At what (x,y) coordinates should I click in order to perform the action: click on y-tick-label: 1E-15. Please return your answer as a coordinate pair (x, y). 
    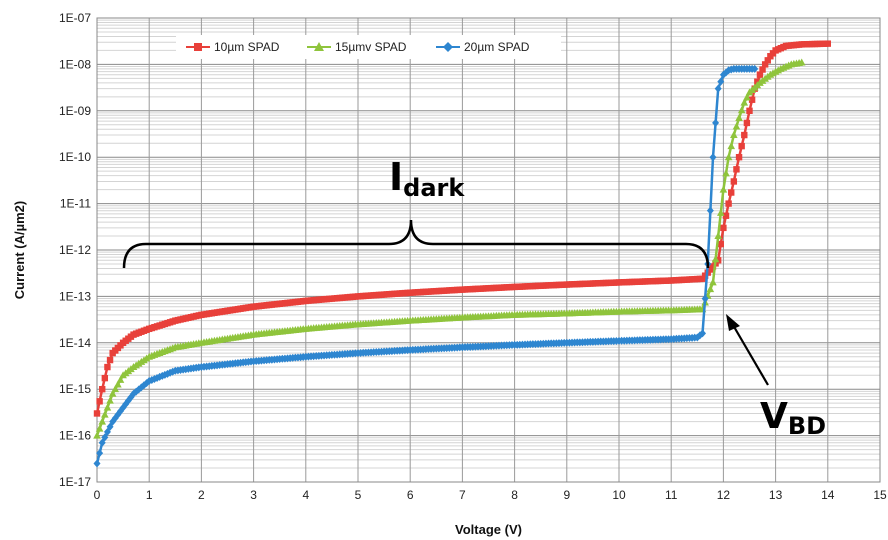
    Looking at the image, I should click on (75, 389).